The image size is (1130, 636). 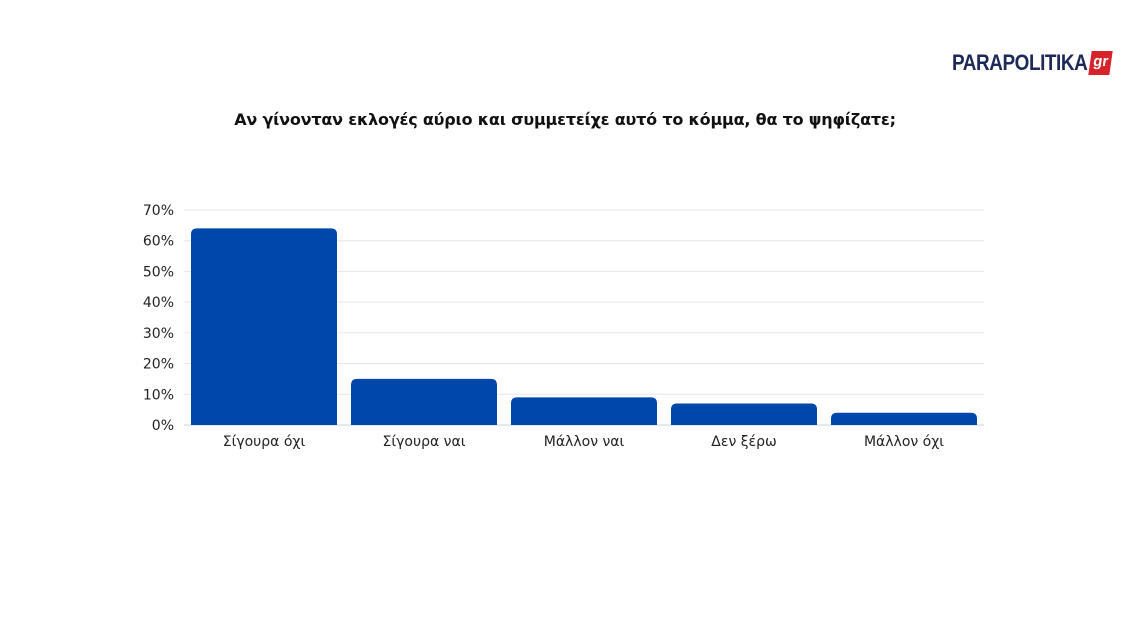 I want to click on x-tick-label: Μάλλον ναι, so click(x=584, y=442).